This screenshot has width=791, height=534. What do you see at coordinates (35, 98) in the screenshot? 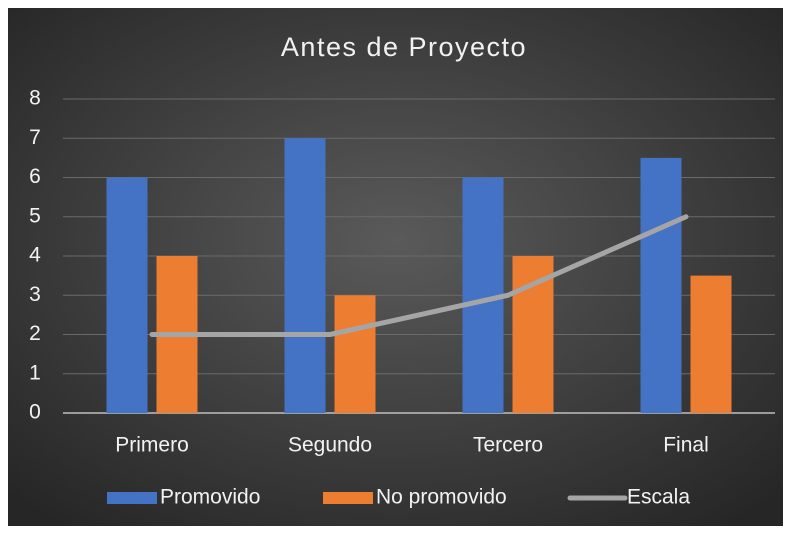
I see `y-tick-label: 8` at bounding box center [35, 98].